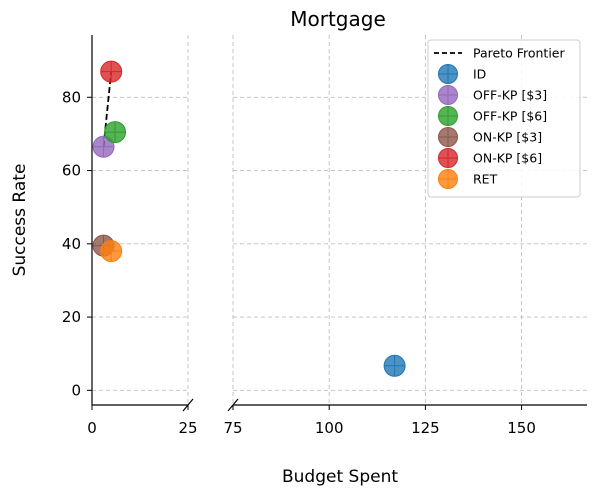  Describe the element at coordinates (20, 220) in the screenshot. I see `y-axis-label: Success Rate` at that location.